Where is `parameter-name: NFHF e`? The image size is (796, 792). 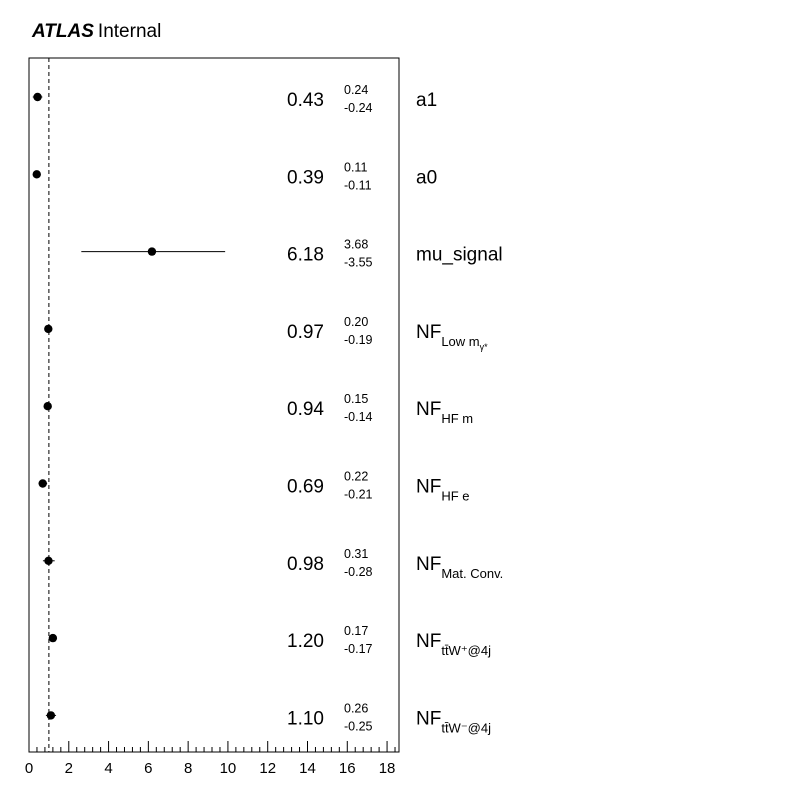 parameter-name: NFHF e is located at coordinates (443, 490).